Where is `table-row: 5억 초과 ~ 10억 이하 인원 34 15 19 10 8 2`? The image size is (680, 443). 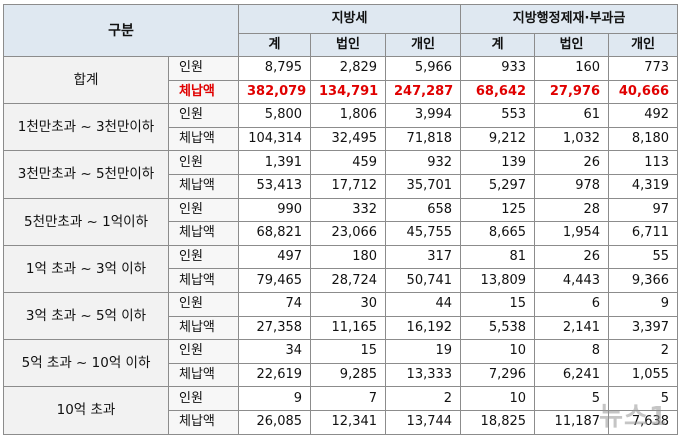 table-row: 5억 초과 ~ 10억 이하 인원 34 15 19 10 8 2 is located at coordinates (341, 363).